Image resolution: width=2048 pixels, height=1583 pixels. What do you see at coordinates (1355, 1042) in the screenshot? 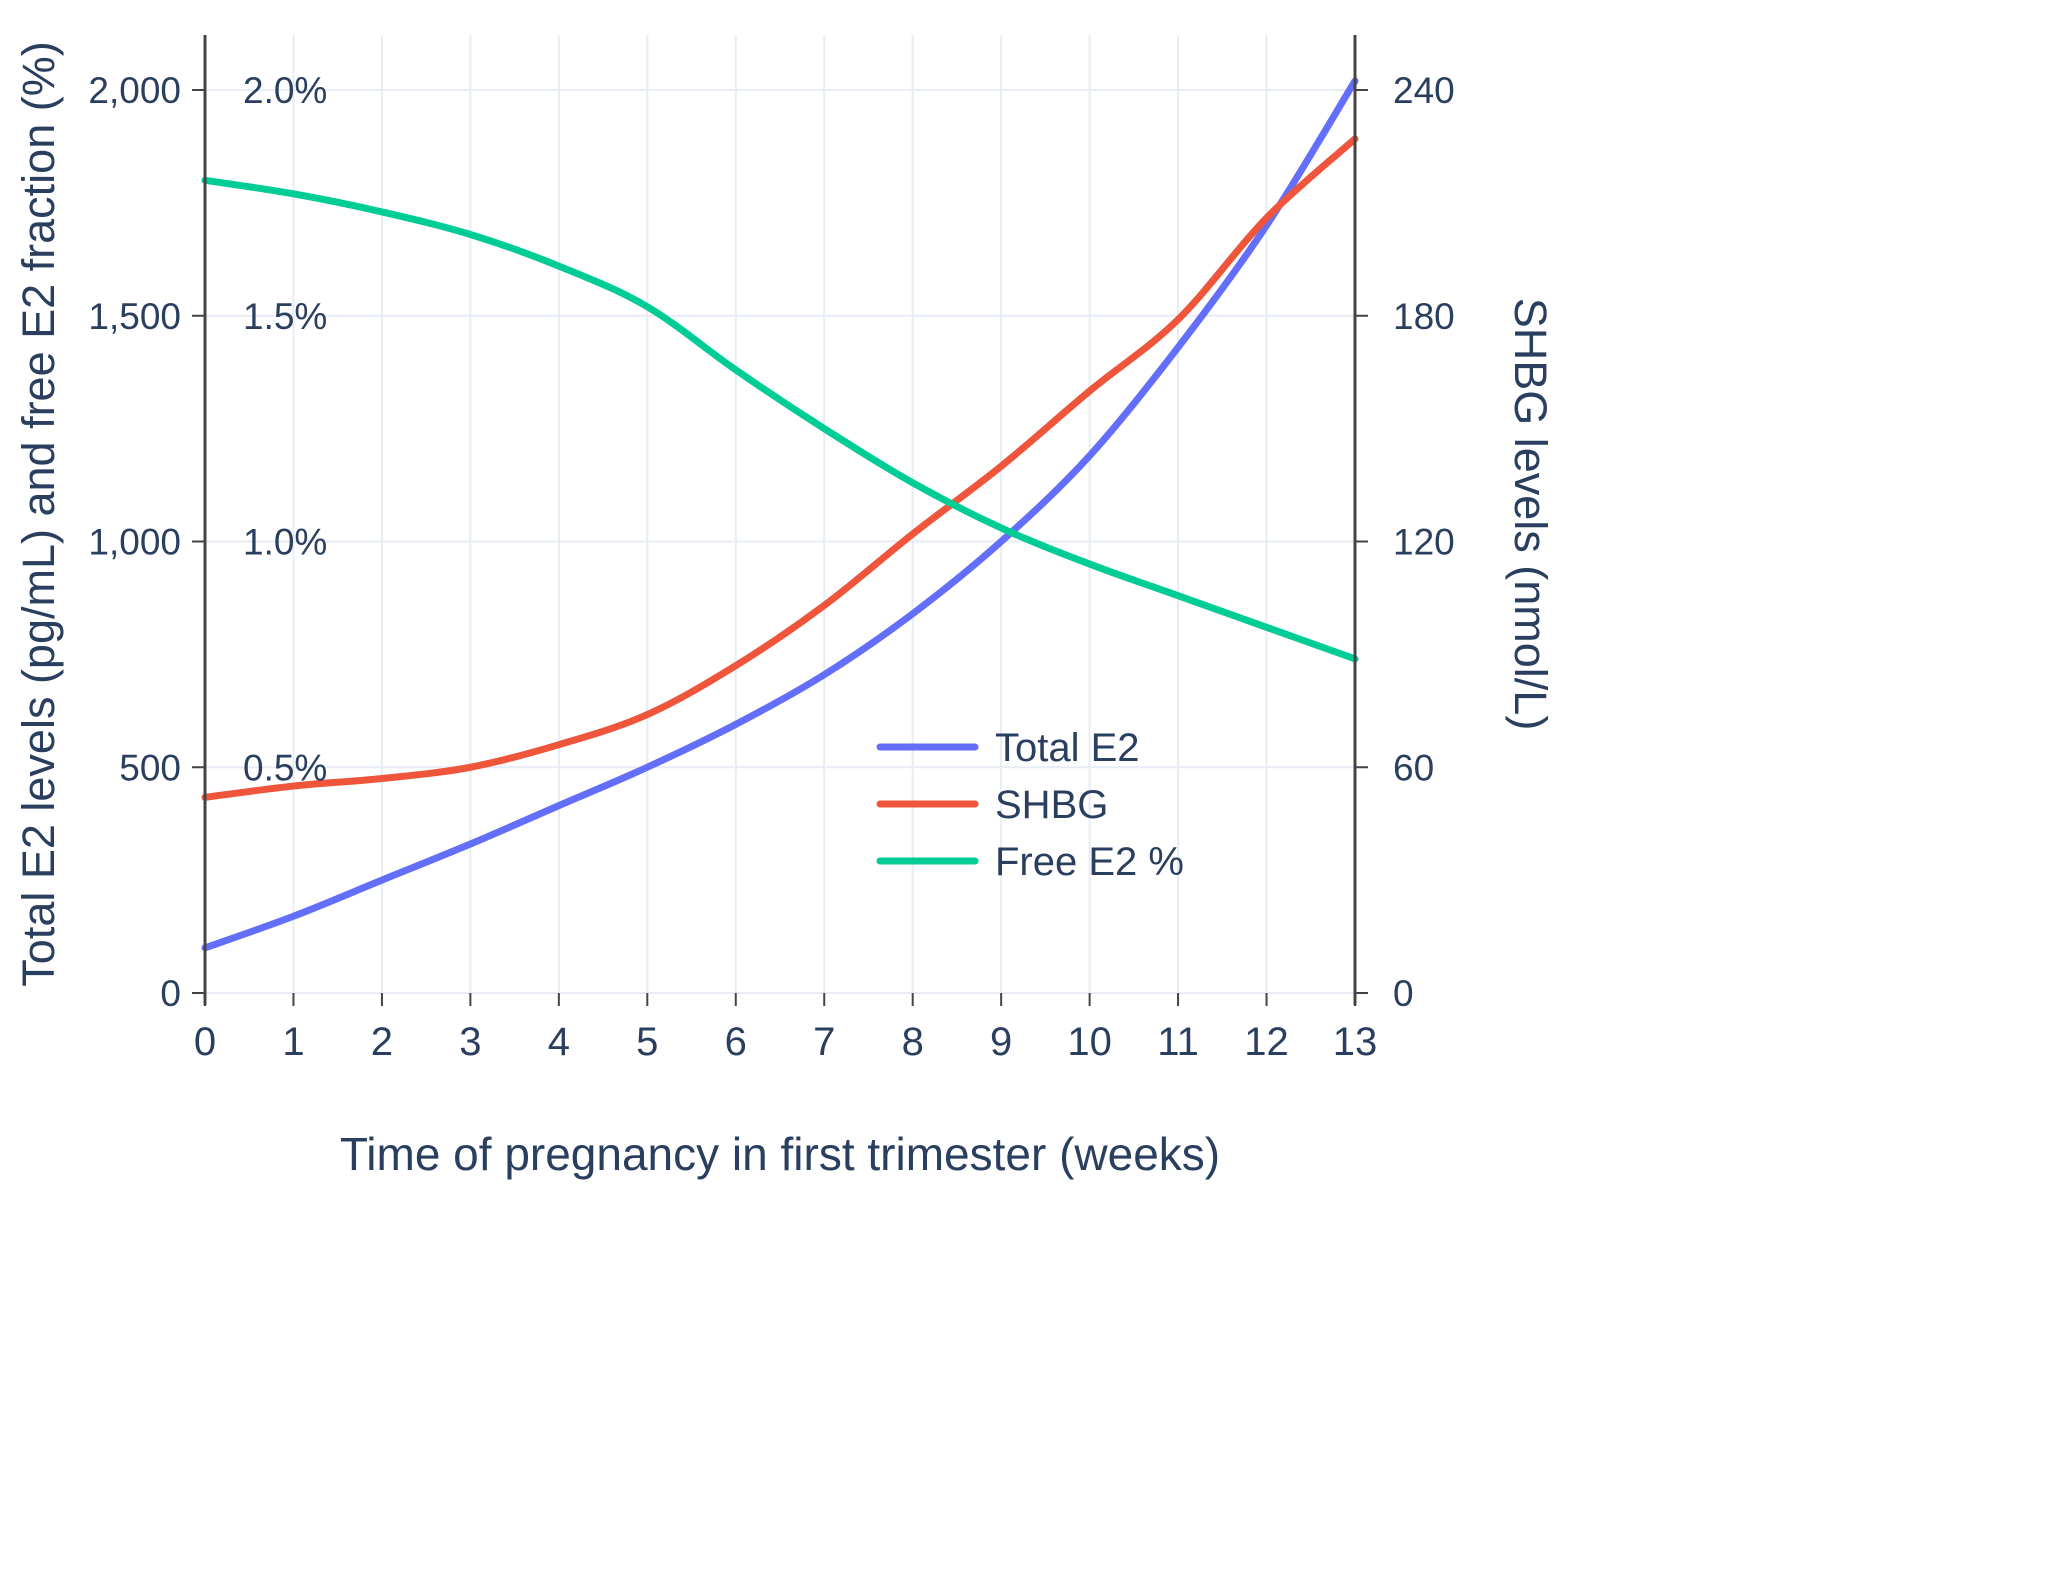
I see `x-tick-label: 13` at bounding box center [1355, 1042].